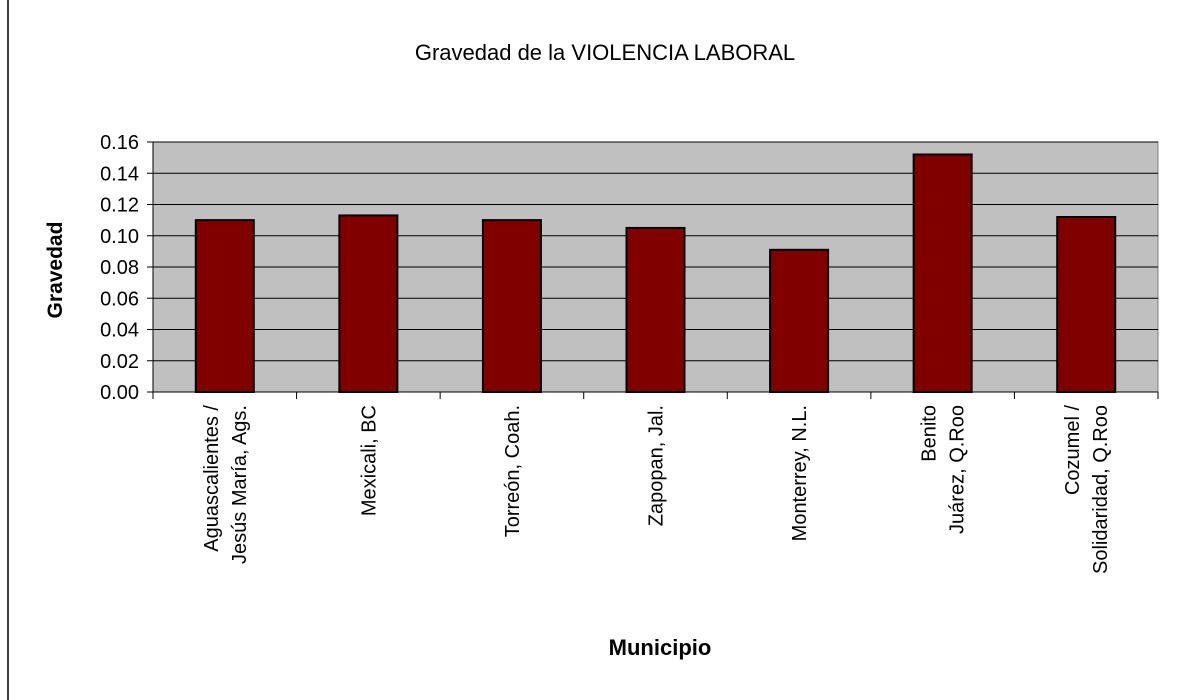 Image resolution: width=1177 pixels, height=700 pixels. Describe the element at coordinates (657, 465) in the screenshot. I see `x-tick-label: Zapopan, Jal.` at that location.